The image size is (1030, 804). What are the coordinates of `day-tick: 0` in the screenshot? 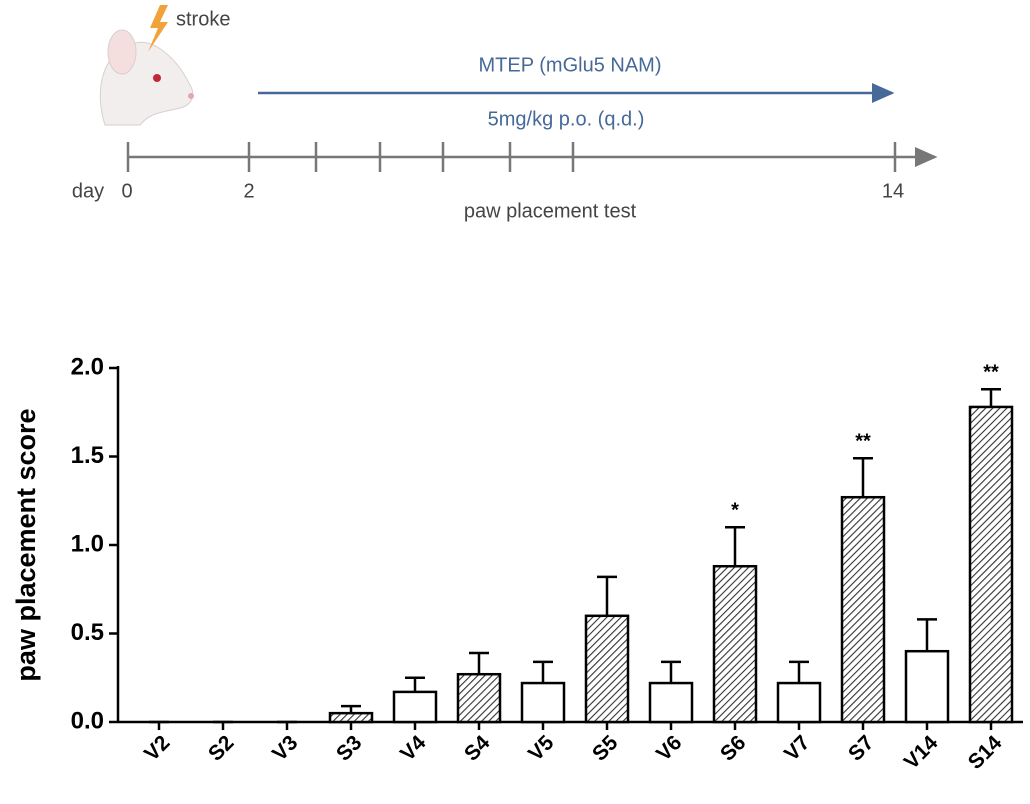 It's located at (126, 191).